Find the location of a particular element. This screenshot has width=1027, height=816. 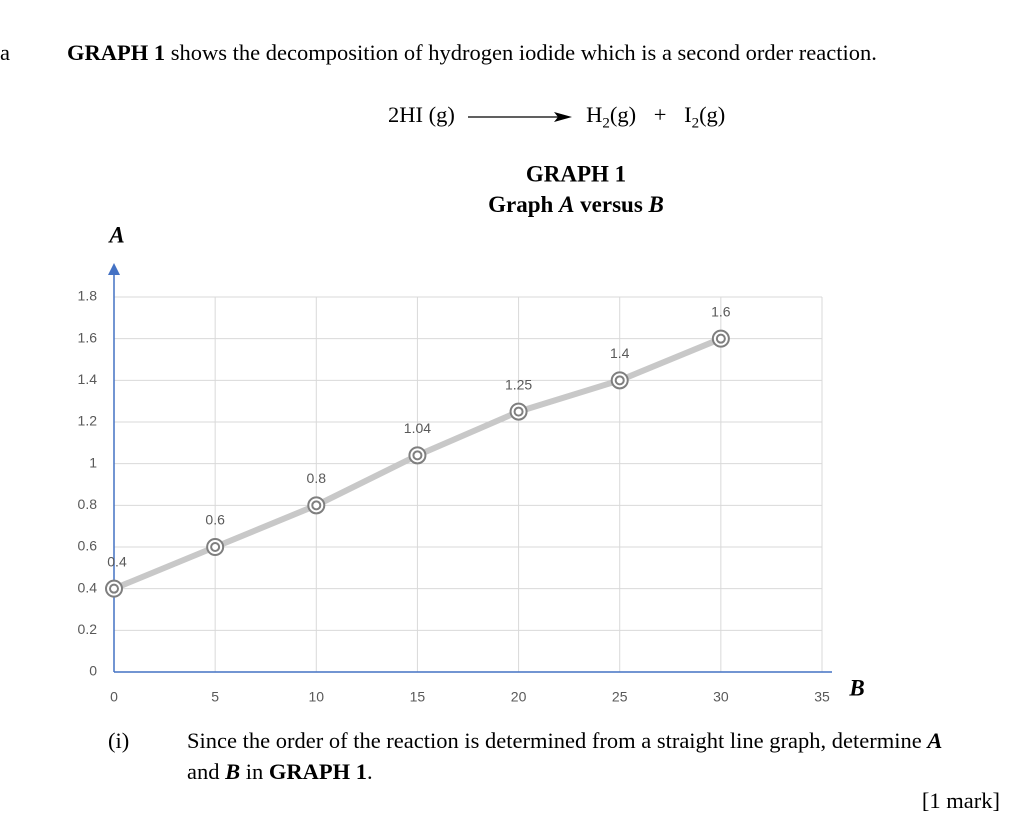

reactant: 2HI (g) is located at coordinates (421, 114).